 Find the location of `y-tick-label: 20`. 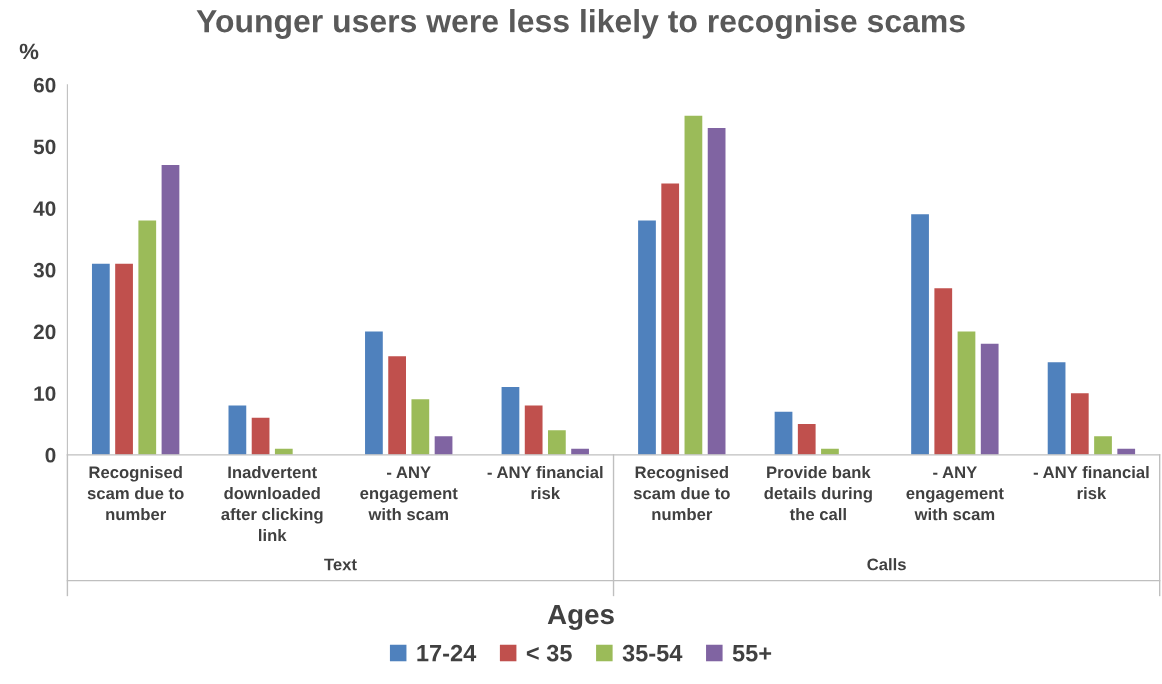

y-tick-label: 20 is located at coordinates (44, 332).